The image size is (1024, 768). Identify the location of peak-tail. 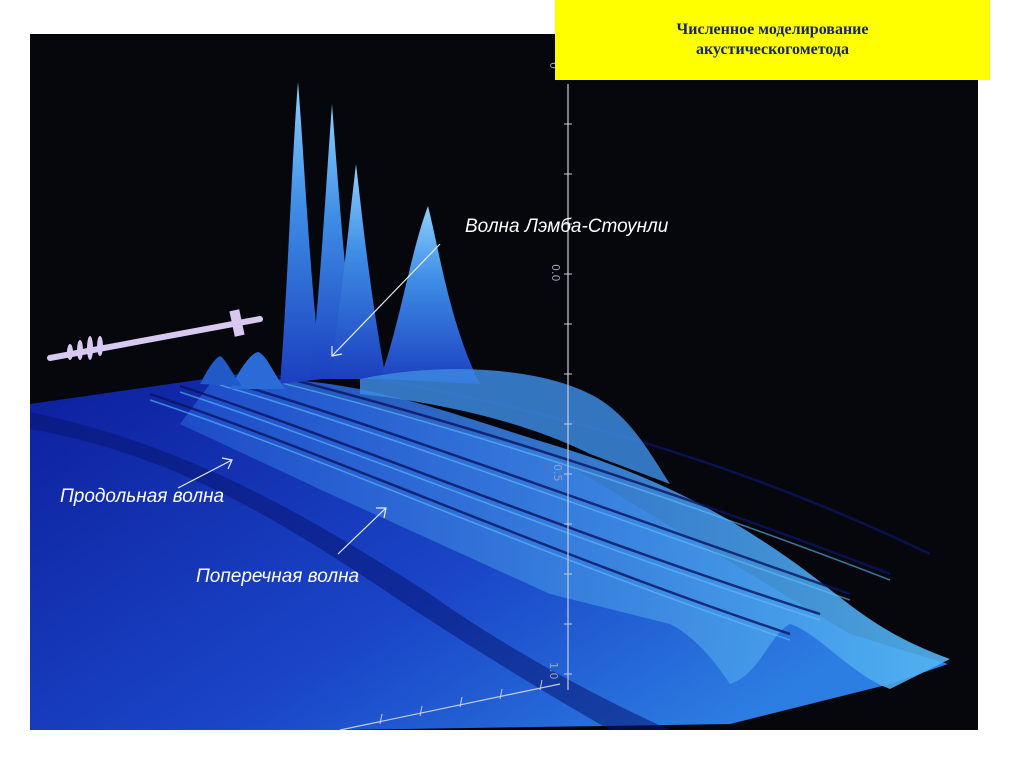
(515, 426).